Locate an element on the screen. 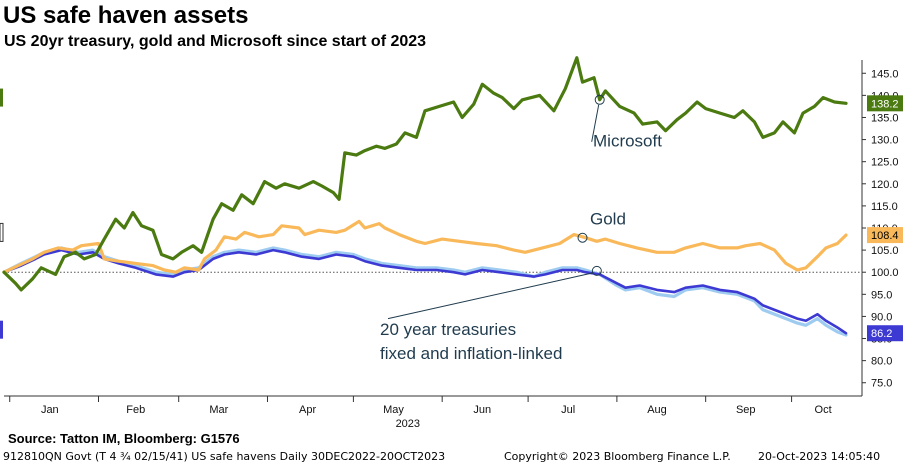  y-tick-label: 130.0 is located at coordinates (885, 141).